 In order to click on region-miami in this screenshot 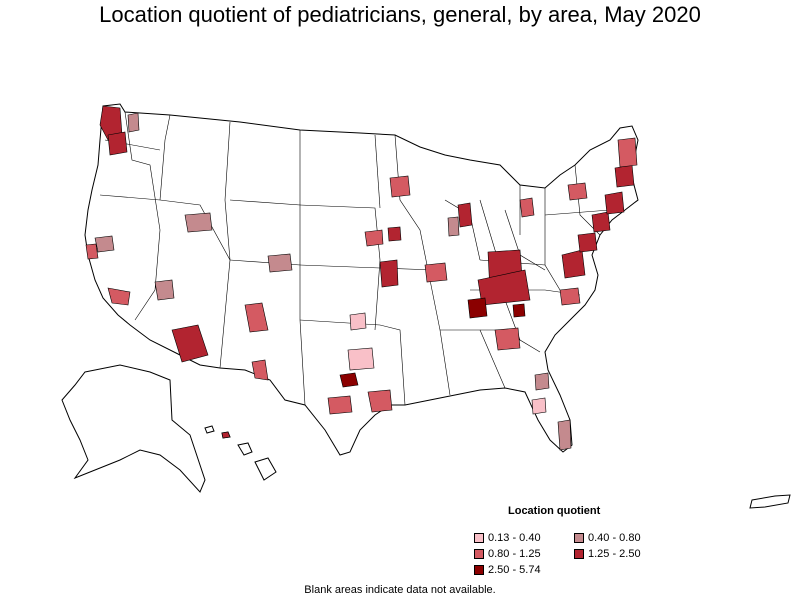, I will do `click(564, 435)`.